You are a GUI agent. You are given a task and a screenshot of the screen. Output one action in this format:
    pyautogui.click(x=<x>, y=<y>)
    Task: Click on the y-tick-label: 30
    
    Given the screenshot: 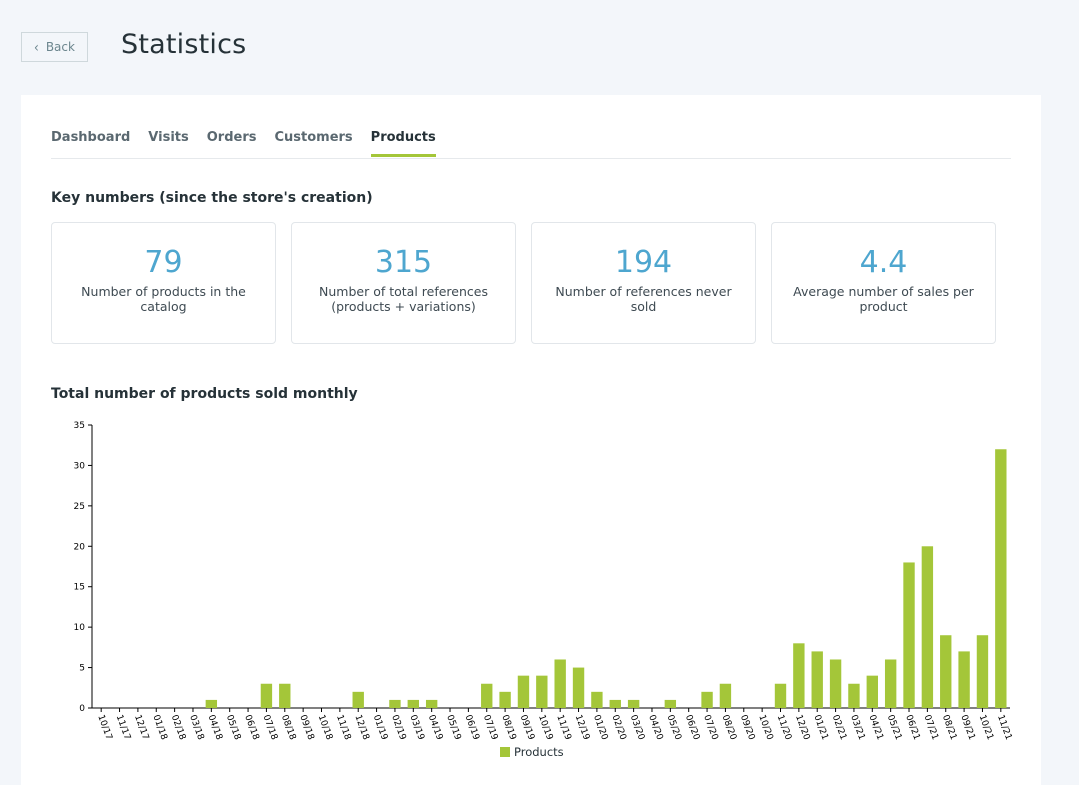 What is the action you would take?
    pyautogui.click(x=80, y=466)
    